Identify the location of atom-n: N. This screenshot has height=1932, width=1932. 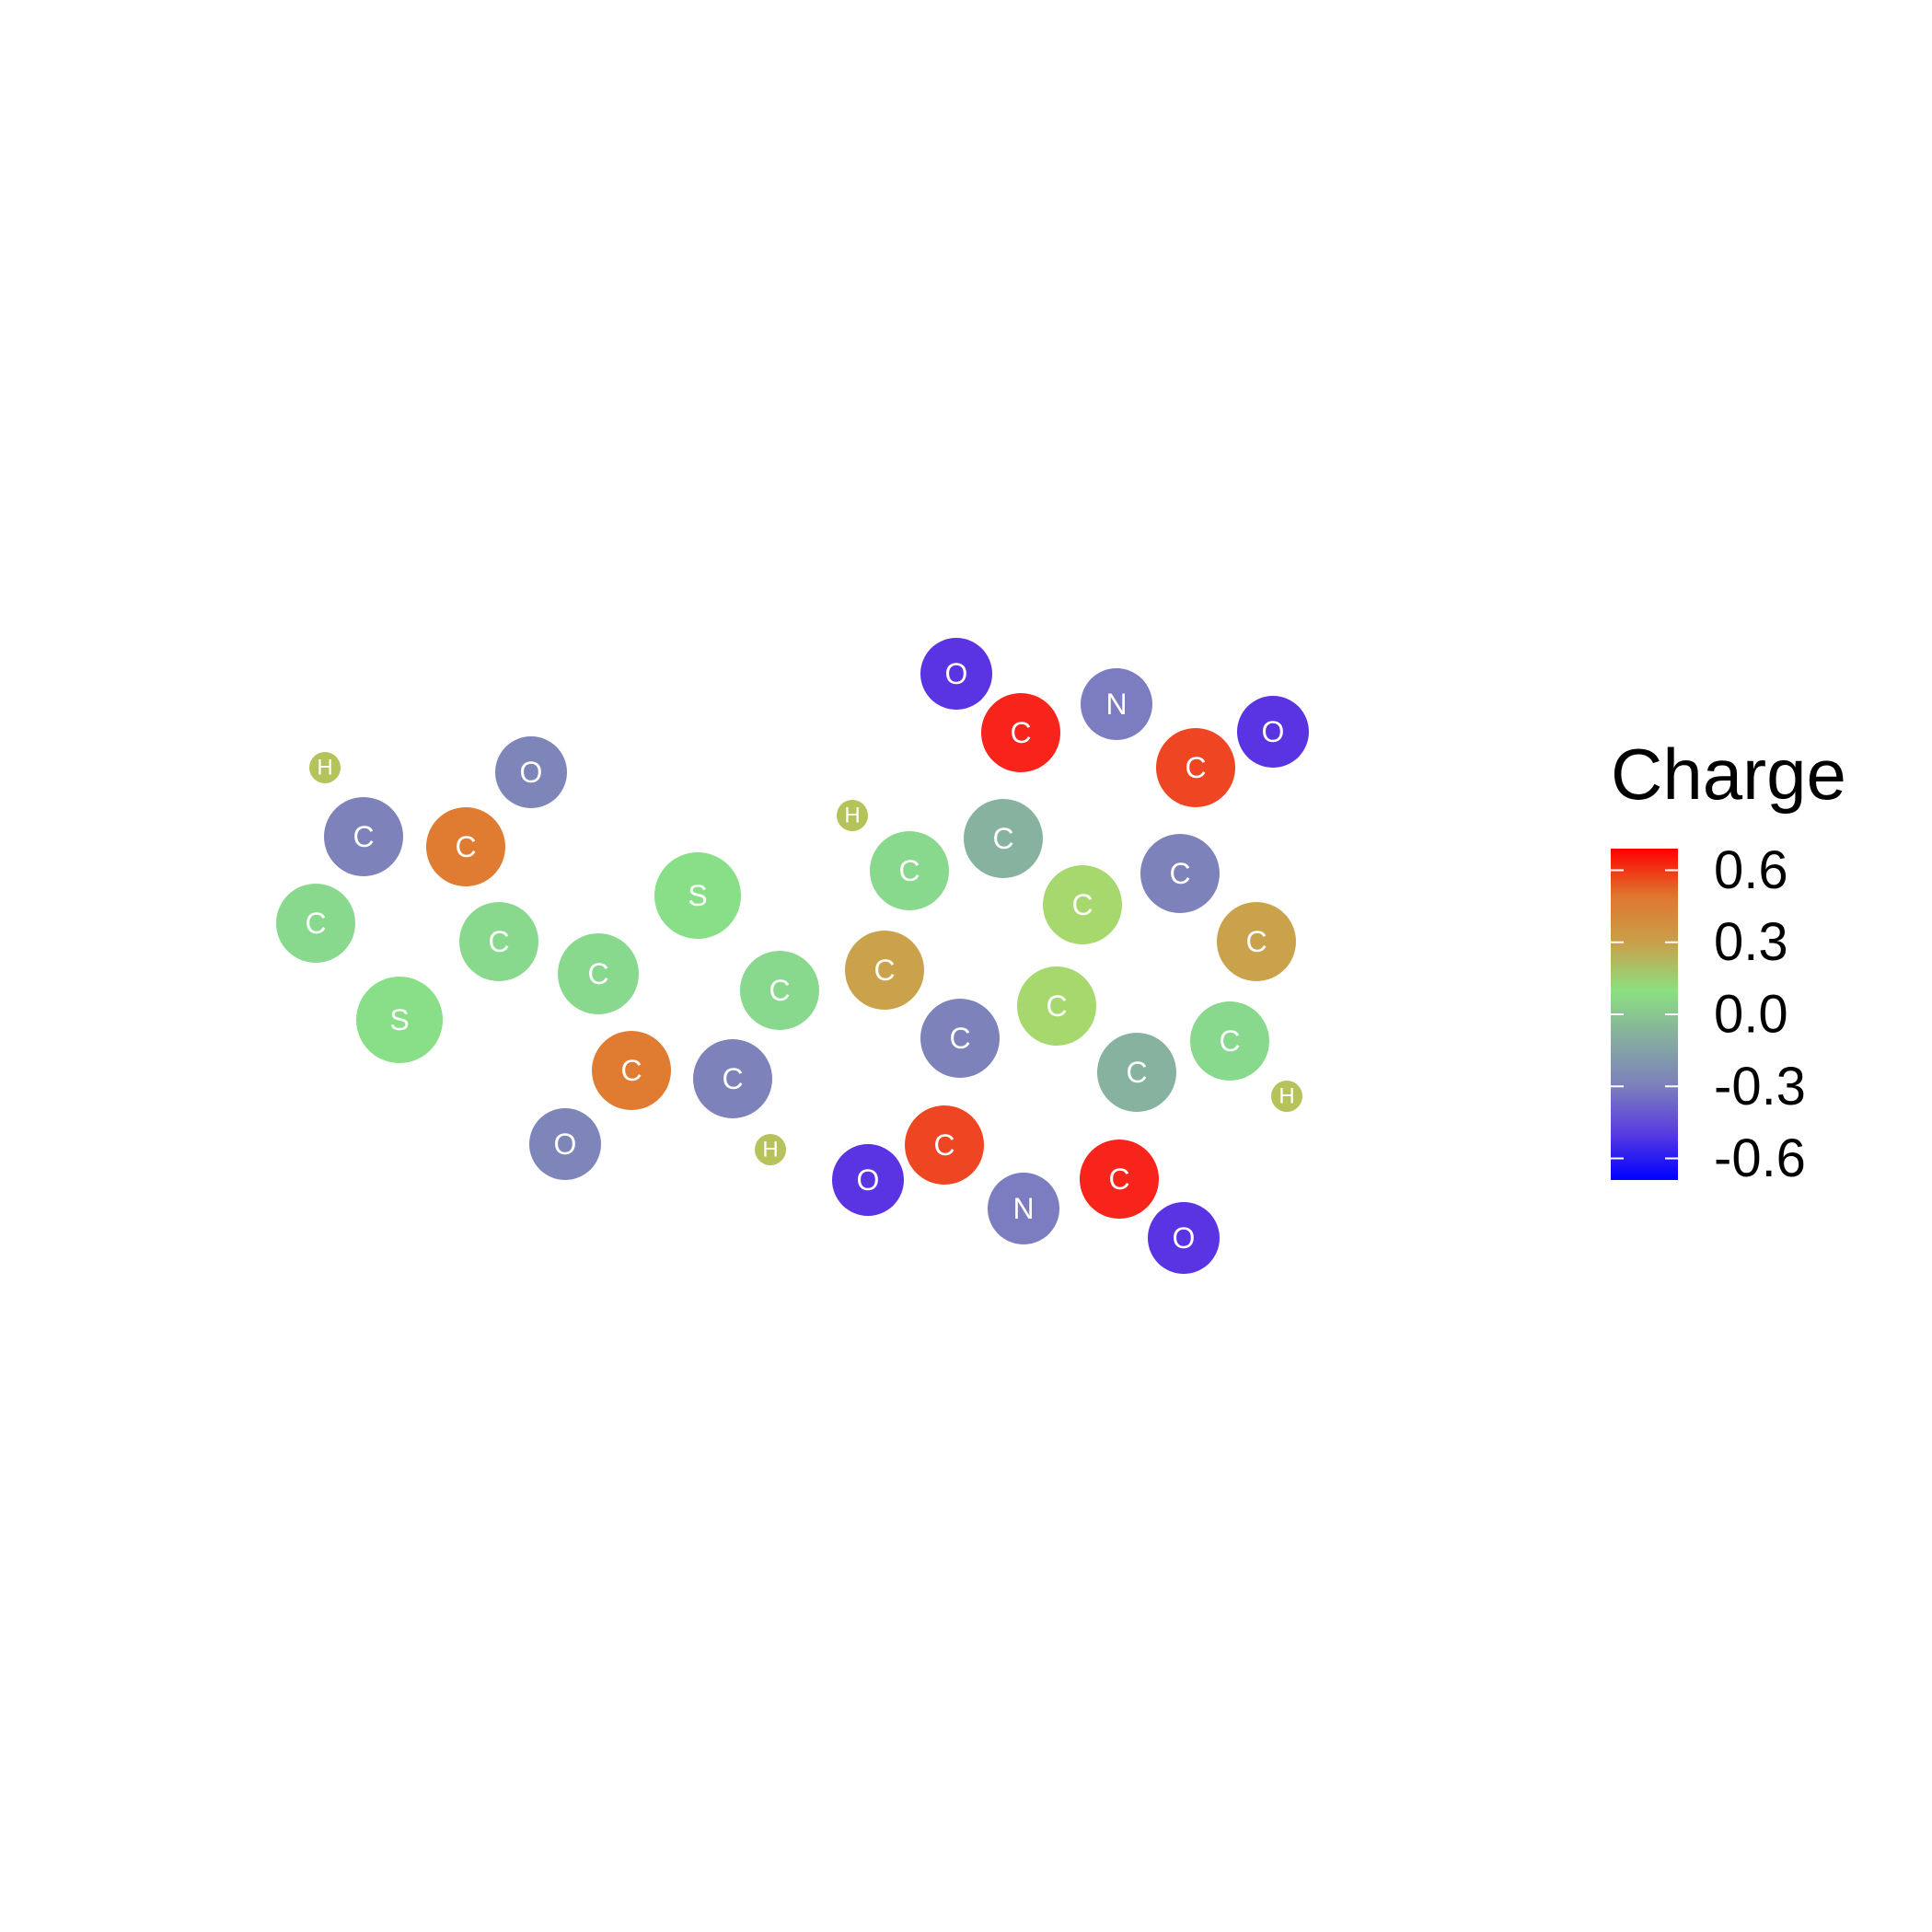
(1024, 1208).